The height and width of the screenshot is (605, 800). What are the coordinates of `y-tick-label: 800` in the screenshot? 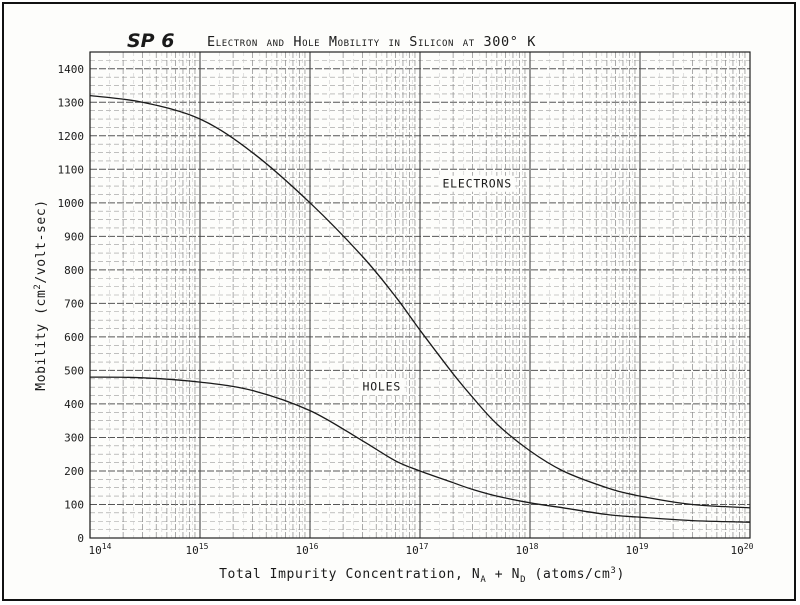 It's located at (74, 270).